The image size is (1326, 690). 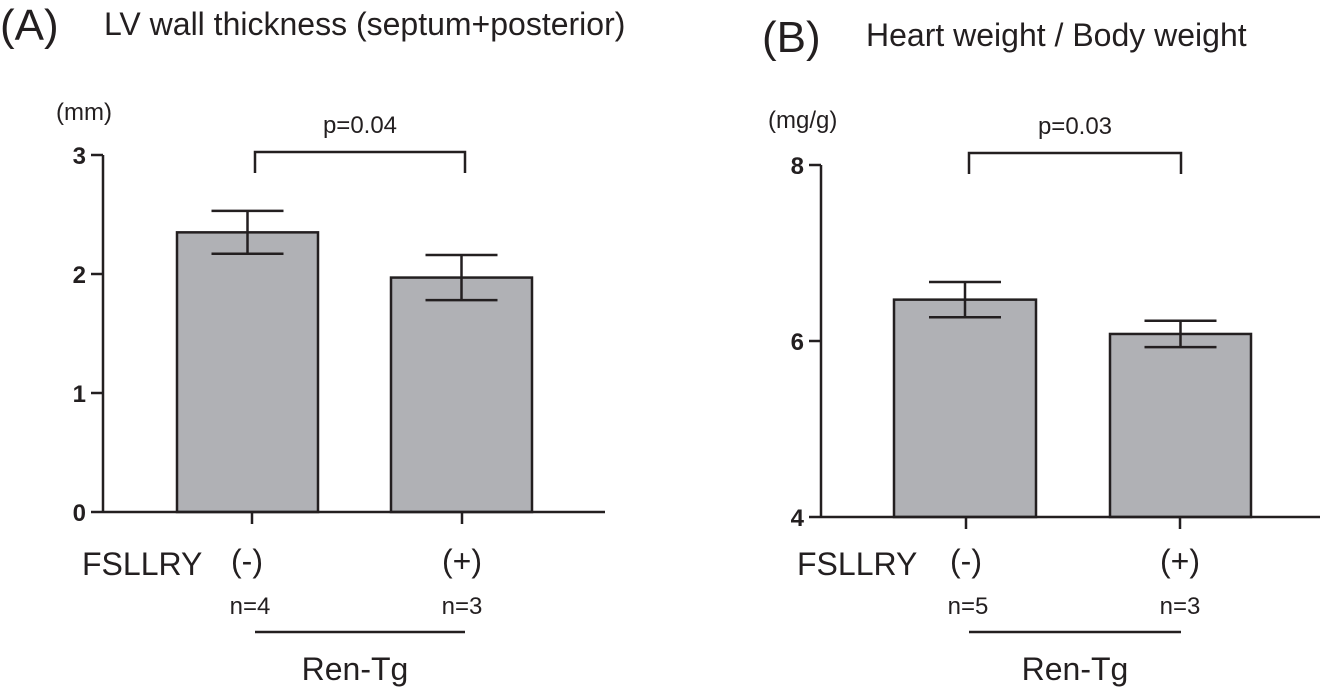 What do you see at coordinates (1180, 606) in the screenshot?
I see `panel-b-n-label: n=3` at bounding box center [1180, 606].